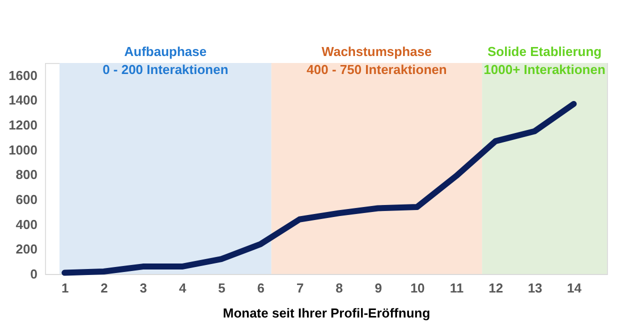 This screenshot has width=623, height=333. I want to click on x-tick-label: 1, so click(65, 288).